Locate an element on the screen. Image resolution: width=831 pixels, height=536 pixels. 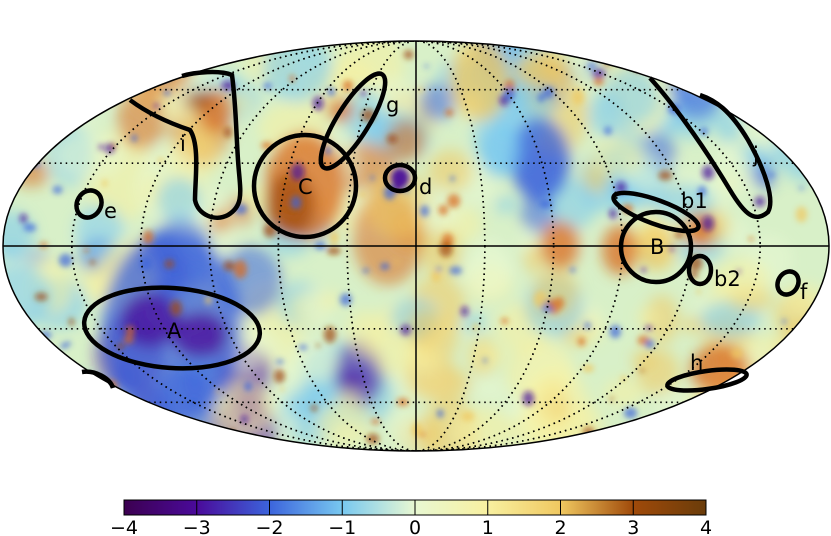
region-label-C: C is located at coordinates (305, 187).